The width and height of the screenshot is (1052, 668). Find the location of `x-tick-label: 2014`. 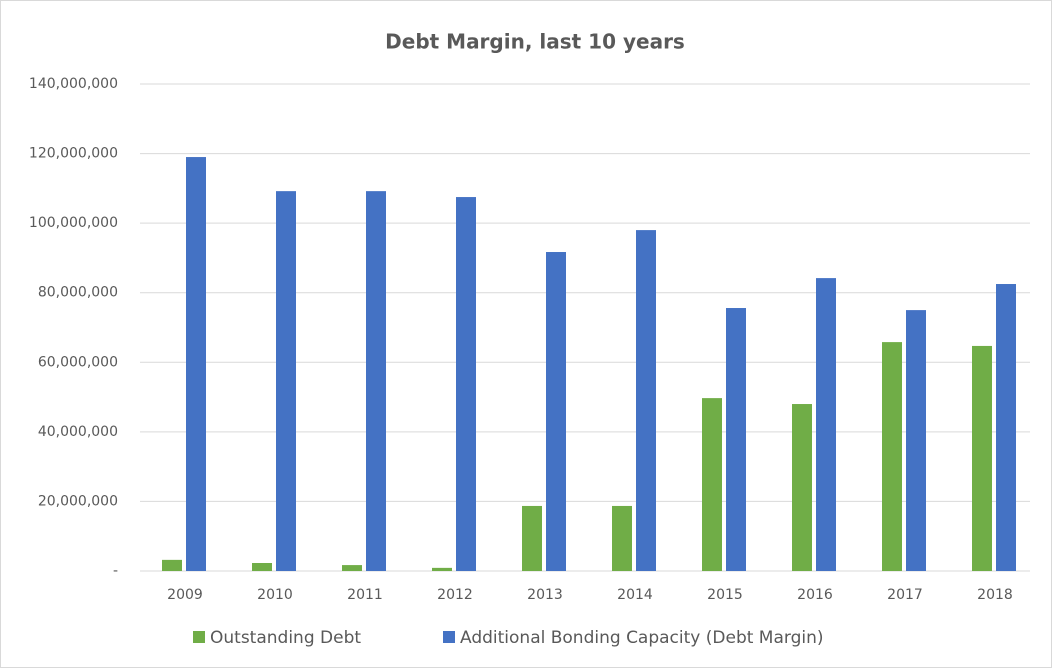

x-tick-label: 2014 is located at coordinates (635, 595).